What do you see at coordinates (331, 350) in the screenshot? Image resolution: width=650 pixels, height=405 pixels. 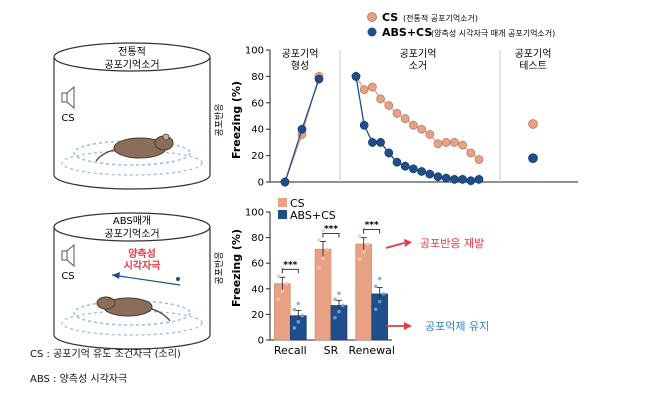 I see `bar-category-label: SR` at bounding box center [331, 350].